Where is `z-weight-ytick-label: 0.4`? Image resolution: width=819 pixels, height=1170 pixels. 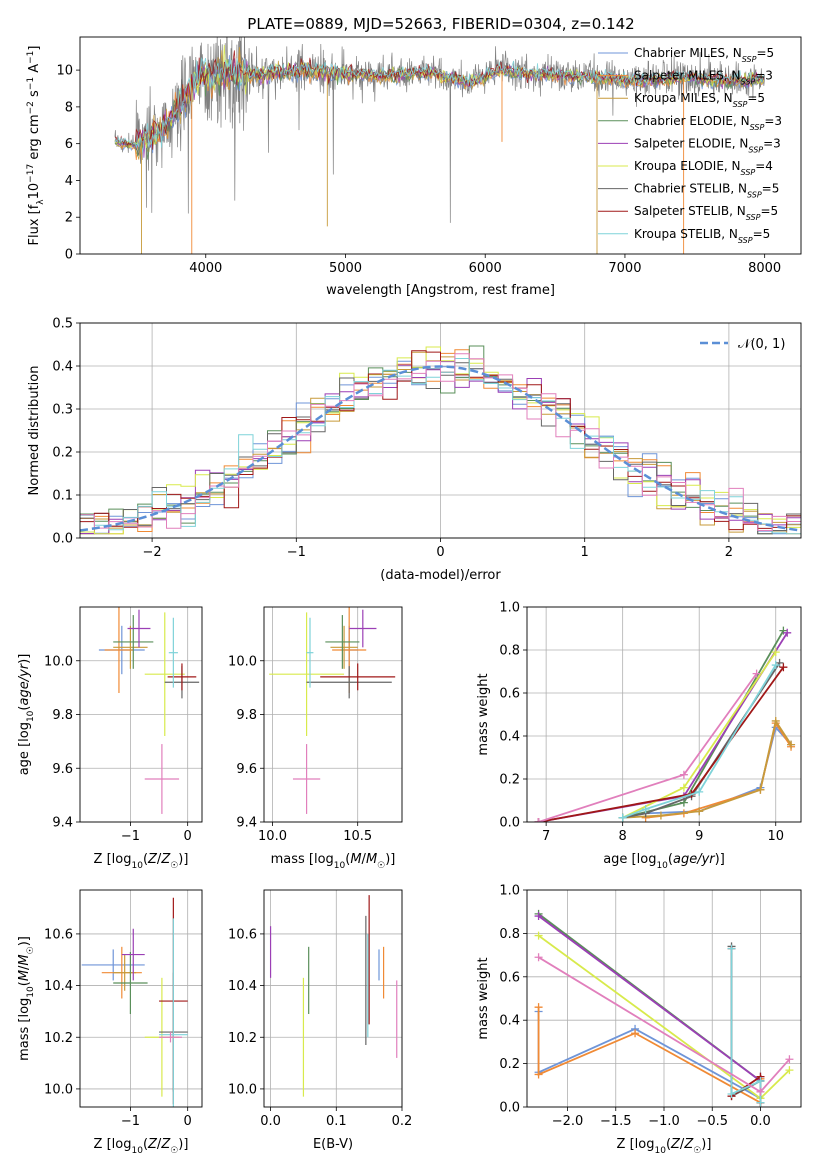 z-weight-ytick-label: 0.4 is located at coordinates (509, 1021).